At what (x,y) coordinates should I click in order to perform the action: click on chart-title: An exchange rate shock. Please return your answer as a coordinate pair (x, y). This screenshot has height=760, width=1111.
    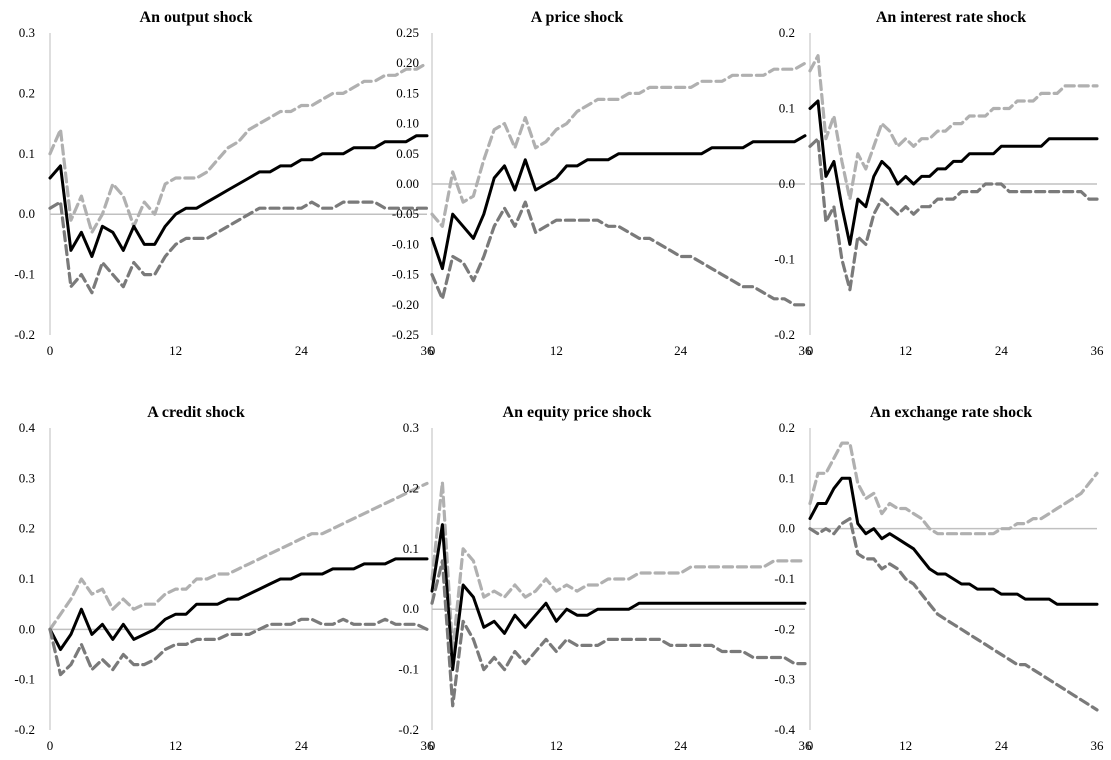
    Looking at the image, I should click on (951, 412).